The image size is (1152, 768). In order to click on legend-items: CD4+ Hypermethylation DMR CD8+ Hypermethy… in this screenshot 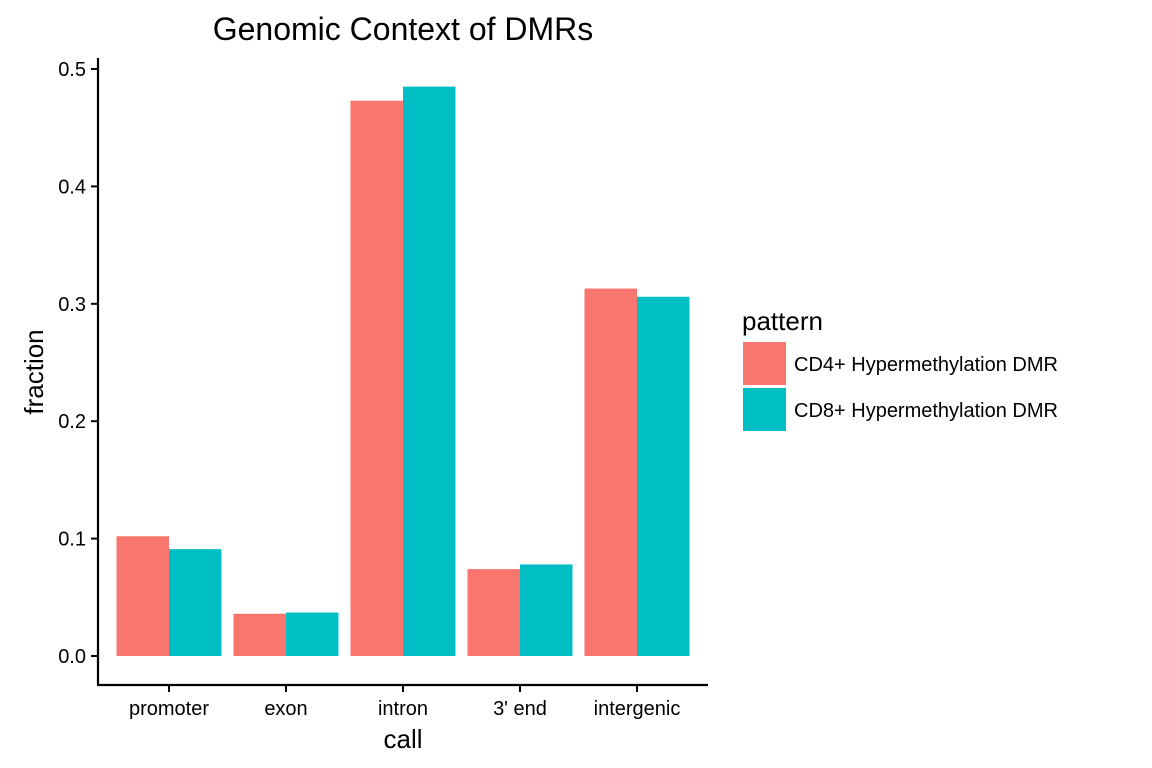, I will do `click(900, 386)`.